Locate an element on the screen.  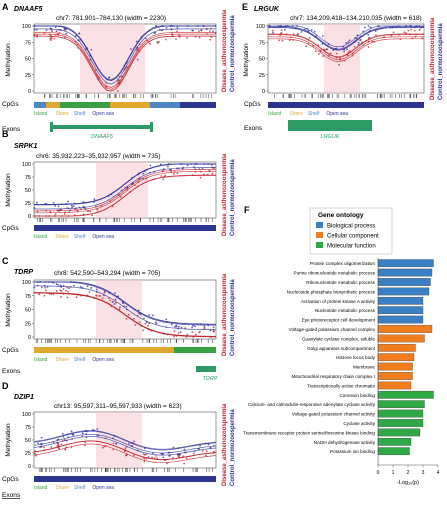
panel-a-track-legend: Island Shore Shelf Open sea is located at coordinates (74, 114).